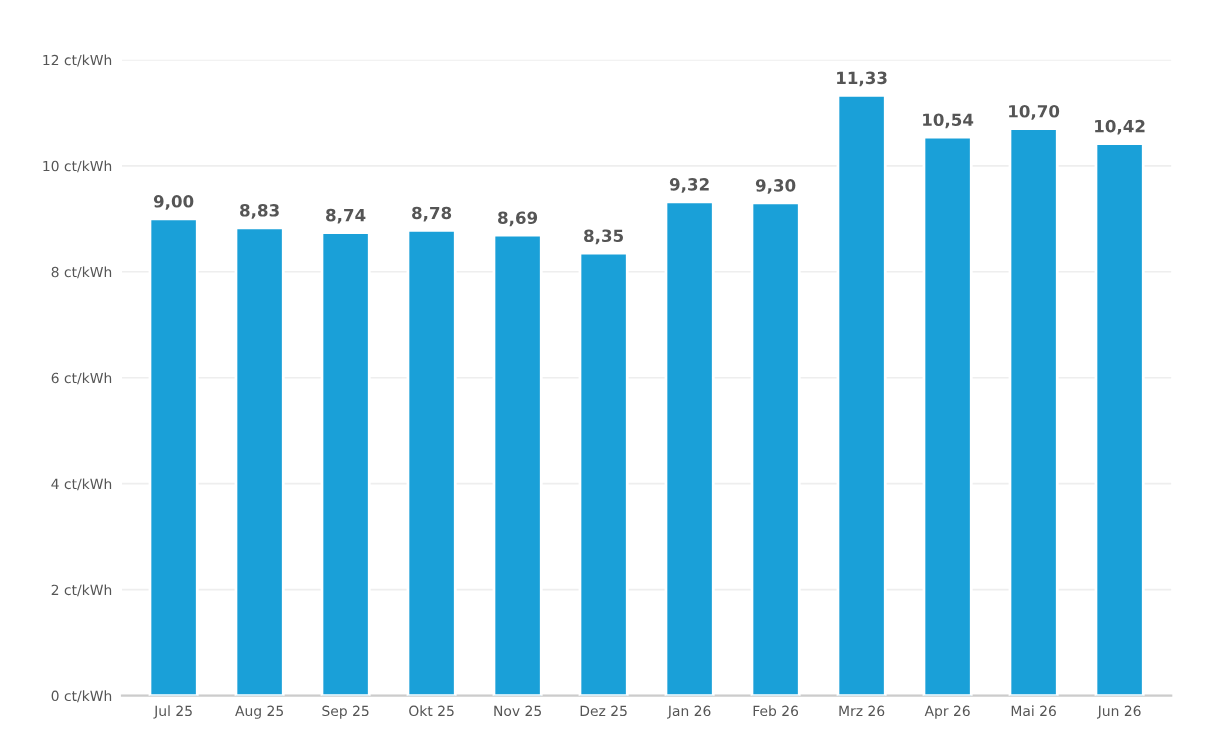  I want to click on data-label: 10,70, so click(1034, 112).